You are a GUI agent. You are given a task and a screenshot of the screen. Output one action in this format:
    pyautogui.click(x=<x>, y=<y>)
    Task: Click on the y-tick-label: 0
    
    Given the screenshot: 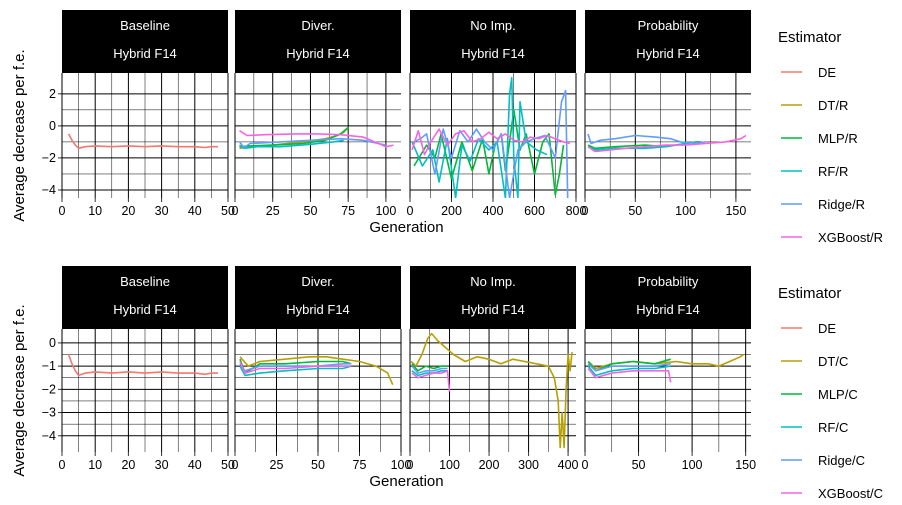 What is the action you would take?
    pyautogui.click(x=52, y=343)
    